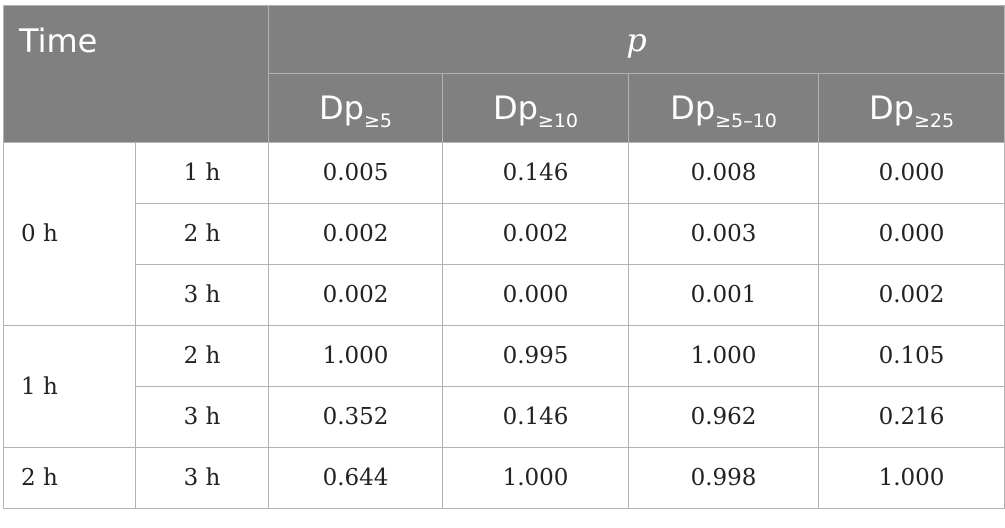 Image resolution: width=1005 pixels, height=528 pixels. Describe the element at coordinates (723, 173) in the screenshot. I see `value-cell: 0.008` at that location.